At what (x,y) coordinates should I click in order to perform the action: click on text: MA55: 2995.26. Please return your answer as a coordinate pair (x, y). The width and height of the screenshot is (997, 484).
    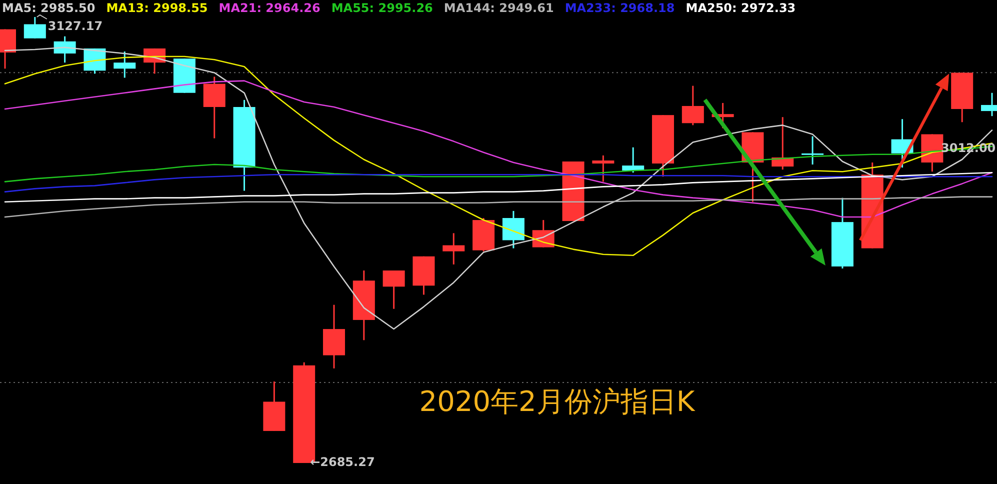
    Looking at the image, I should click on (382, 8).